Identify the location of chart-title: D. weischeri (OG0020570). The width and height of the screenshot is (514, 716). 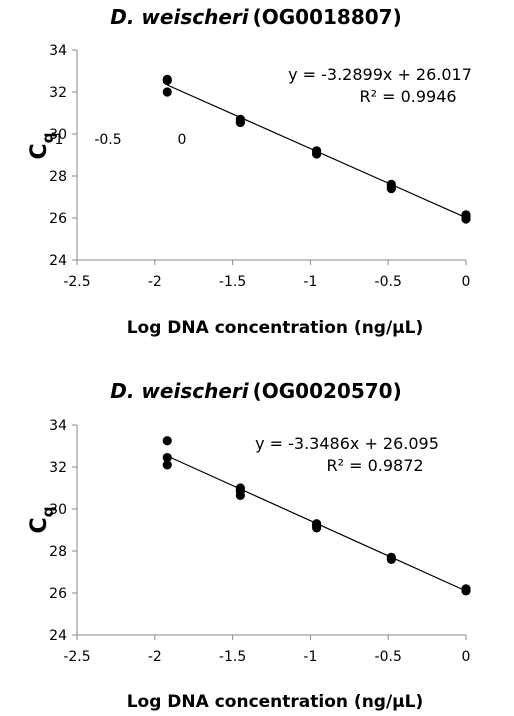
(255, 391).